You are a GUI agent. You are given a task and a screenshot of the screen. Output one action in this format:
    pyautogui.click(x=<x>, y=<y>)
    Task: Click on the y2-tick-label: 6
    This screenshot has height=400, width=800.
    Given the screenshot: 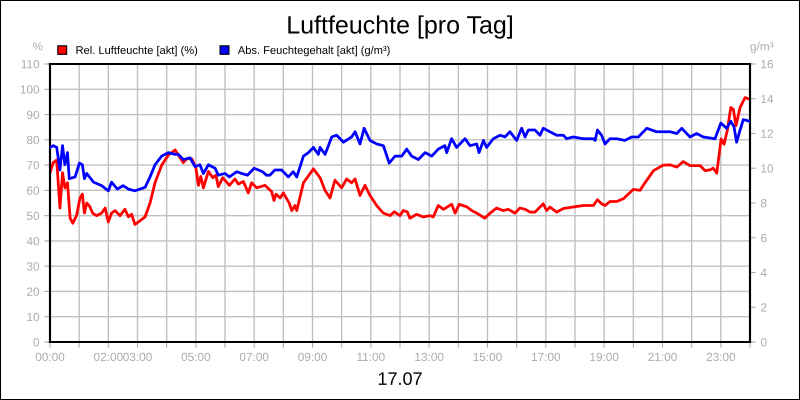 What is the action you would take?
    pyautogui.click(x=763, y=238)
    